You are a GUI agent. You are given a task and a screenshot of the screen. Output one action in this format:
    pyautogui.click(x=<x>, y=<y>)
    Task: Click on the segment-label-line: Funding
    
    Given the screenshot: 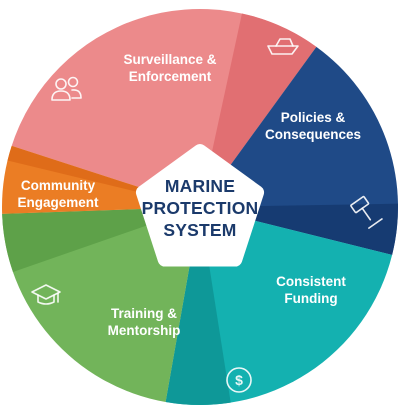 What is the action you would take?
    pyautogui.click(x=310, y=298)
    